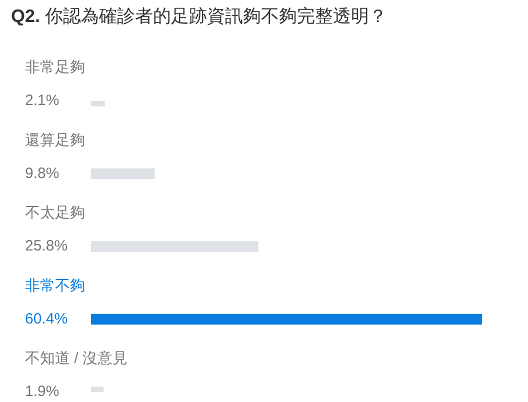  Describe the element at coordinates (42, 391) in the screenshot. I see `data-label: 1.9%` at that location.